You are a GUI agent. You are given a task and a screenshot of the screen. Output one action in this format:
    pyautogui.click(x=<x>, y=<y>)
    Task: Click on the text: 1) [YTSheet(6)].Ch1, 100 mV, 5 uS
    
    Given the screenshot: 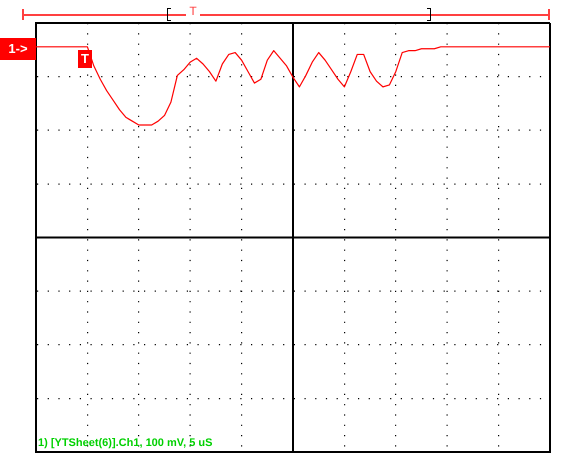 What is the action you would take?
    pyautogui.click(x=125, y=443)
    